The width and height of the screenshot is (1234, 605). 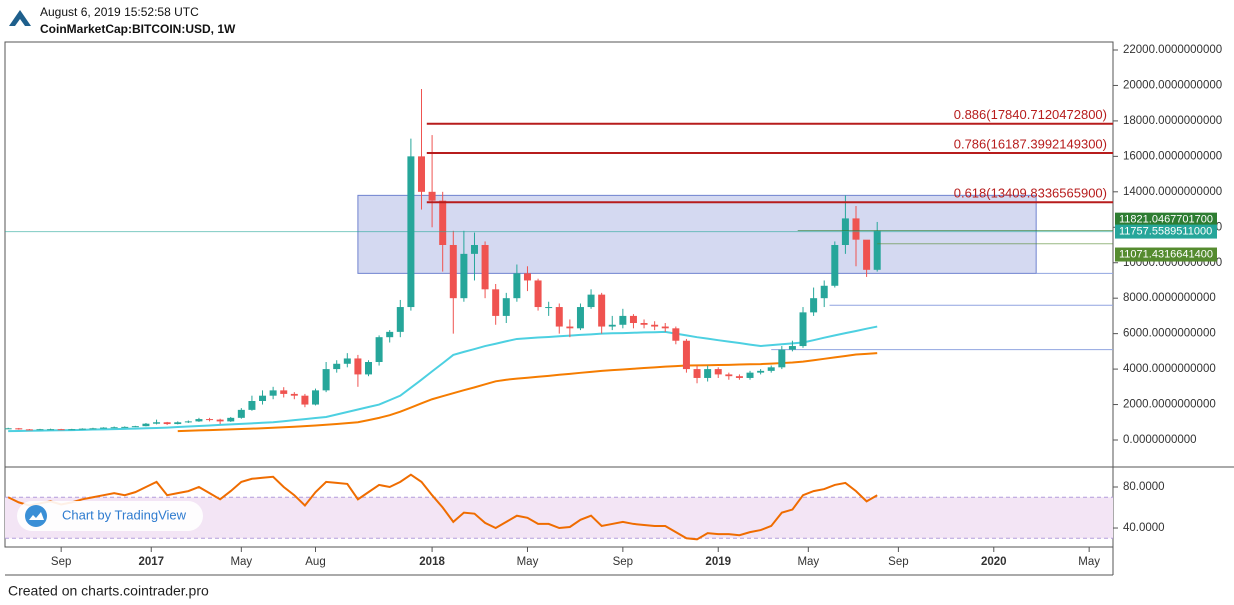 I want to click on y-tick-label: 6000.0000000000, so click(x=1169, y=334).